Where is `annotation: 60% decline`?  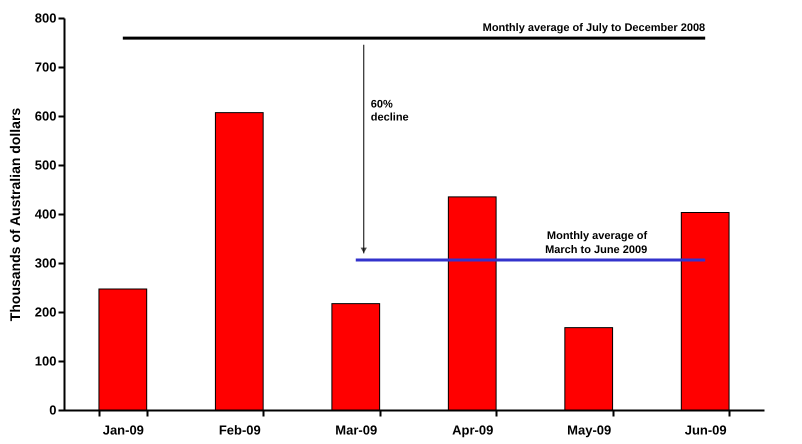
annotation: 60% decline is located at coordinates (389, 111).